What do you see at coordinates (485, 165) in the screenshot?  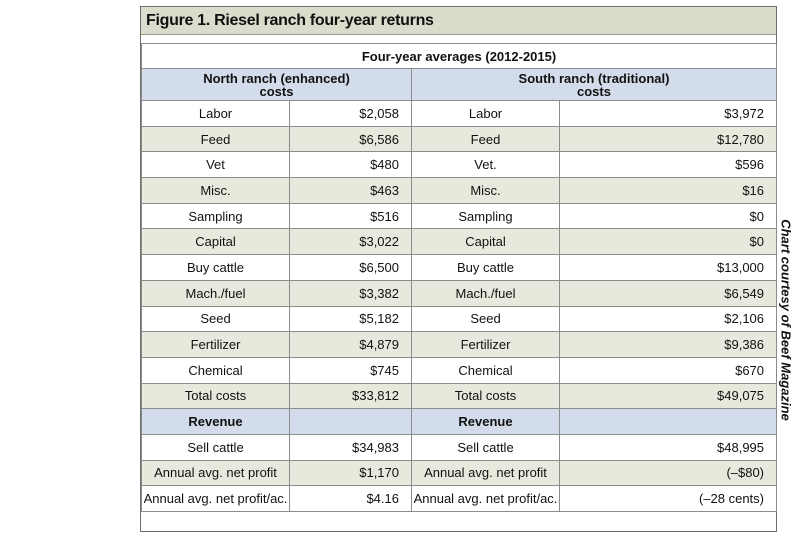 I see `south-cost-label: Vet.` at bounding box center [485, 165].